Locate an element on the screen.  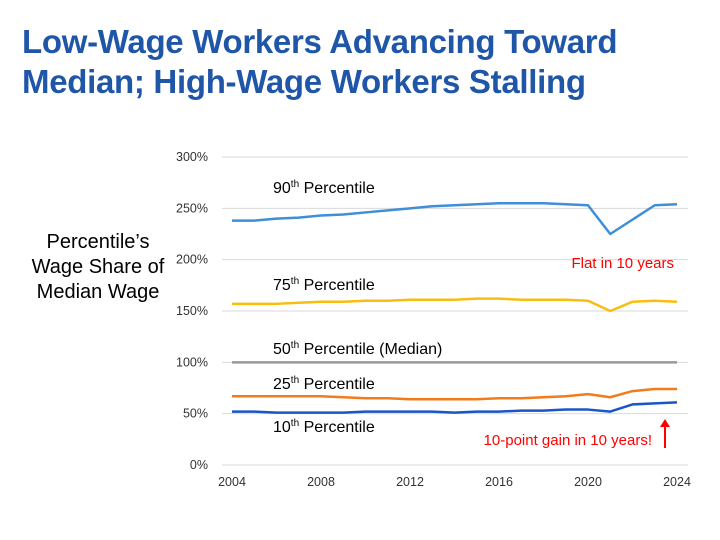
y-axis-label: Percentile’s Wage Share of Median Wage is located at coordinates (98, 267).